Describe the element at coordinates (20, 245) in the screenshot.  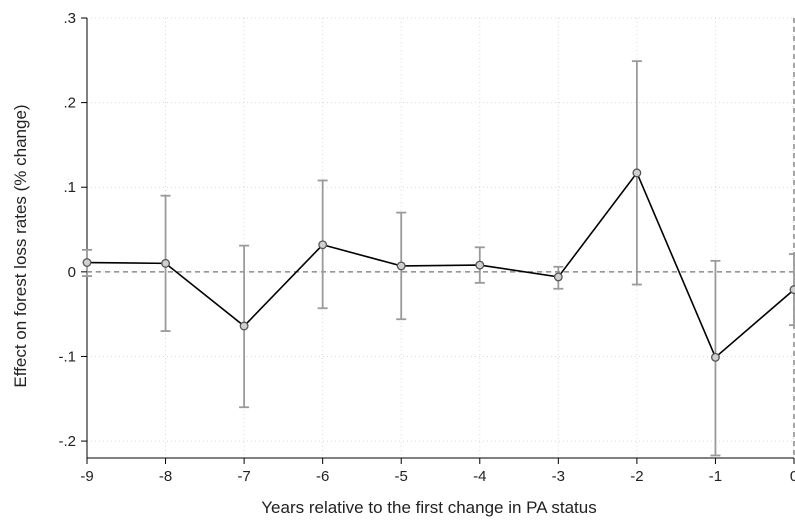
I see `y-axis-label: Effect on forest loss rates (% change)` at that location.